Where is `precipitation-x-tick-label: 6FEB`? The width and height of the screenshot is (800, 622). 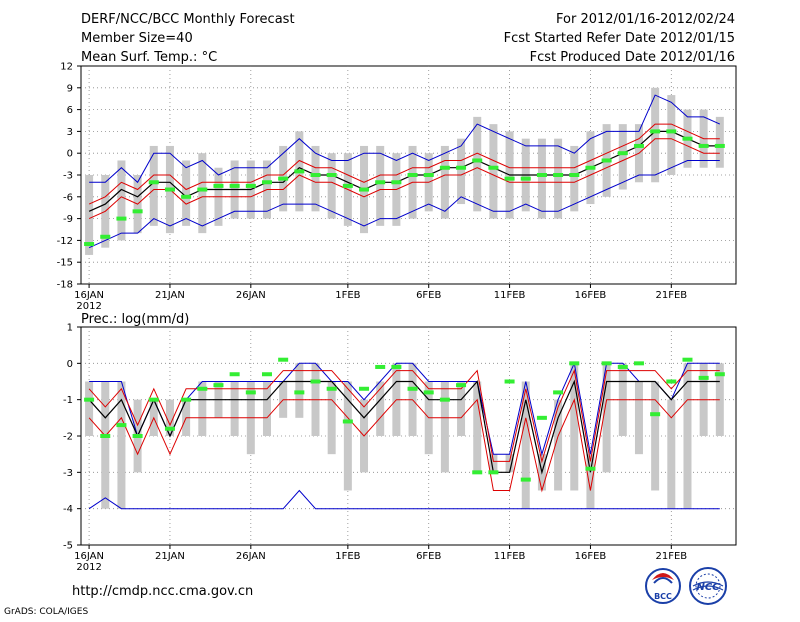
precipitation-x-tick-label: 6FEB is located at coordinates (428, 556).